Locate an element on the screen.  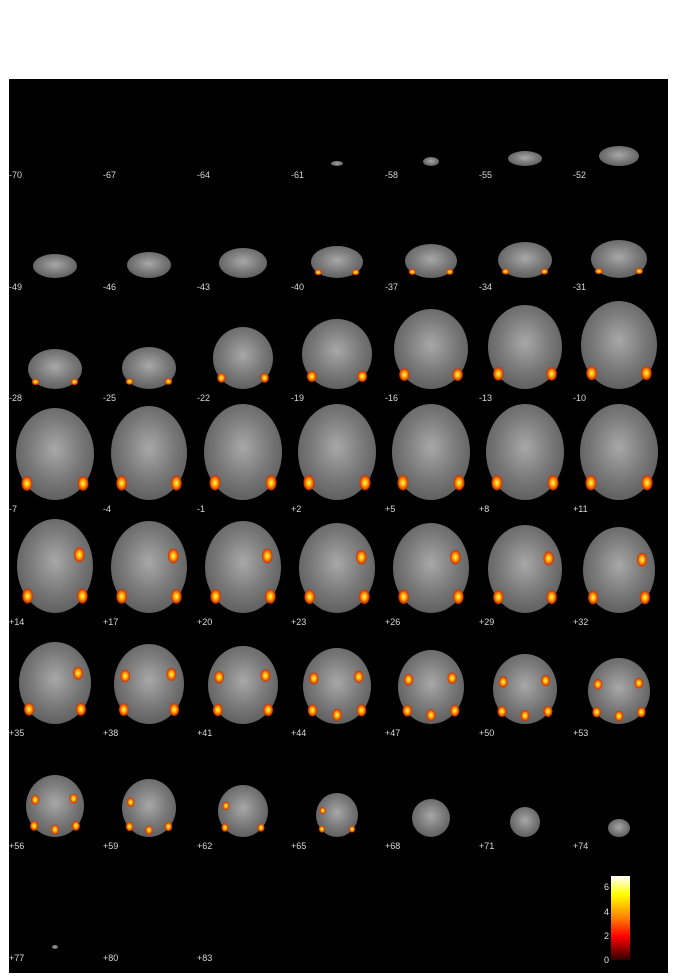
slice-label: +29 is located at coordinates (487, 622).